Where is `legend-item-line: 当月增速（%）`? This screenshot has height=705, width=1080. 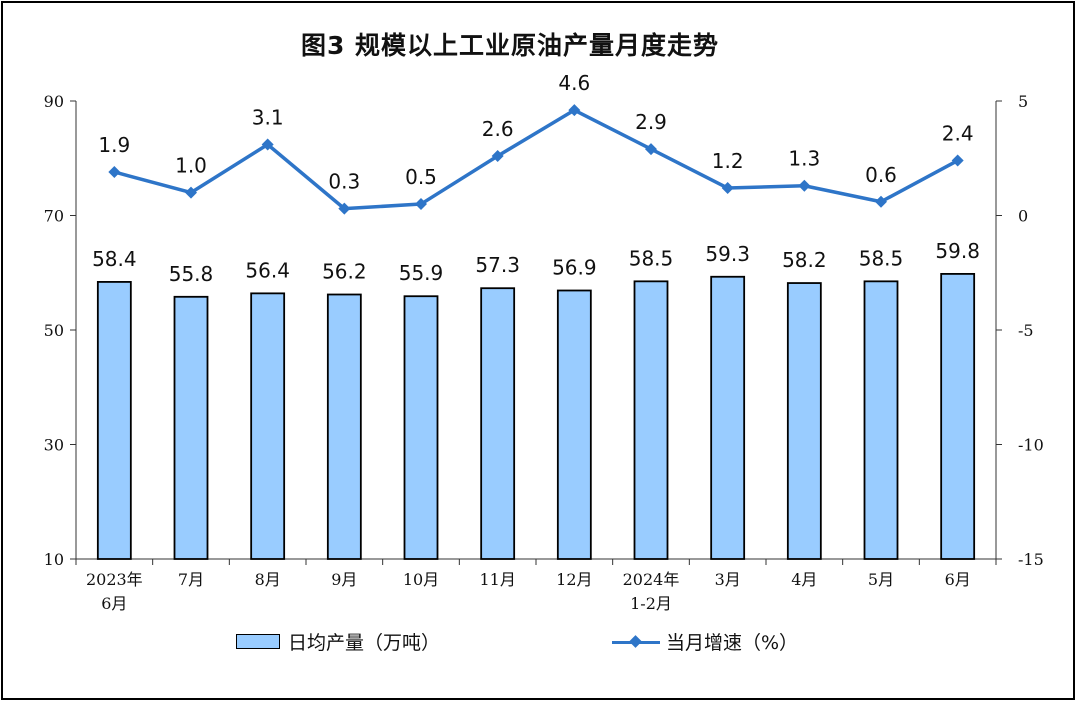
legend-item-line: 当月增速（%） is located at coordinates (705, 641).